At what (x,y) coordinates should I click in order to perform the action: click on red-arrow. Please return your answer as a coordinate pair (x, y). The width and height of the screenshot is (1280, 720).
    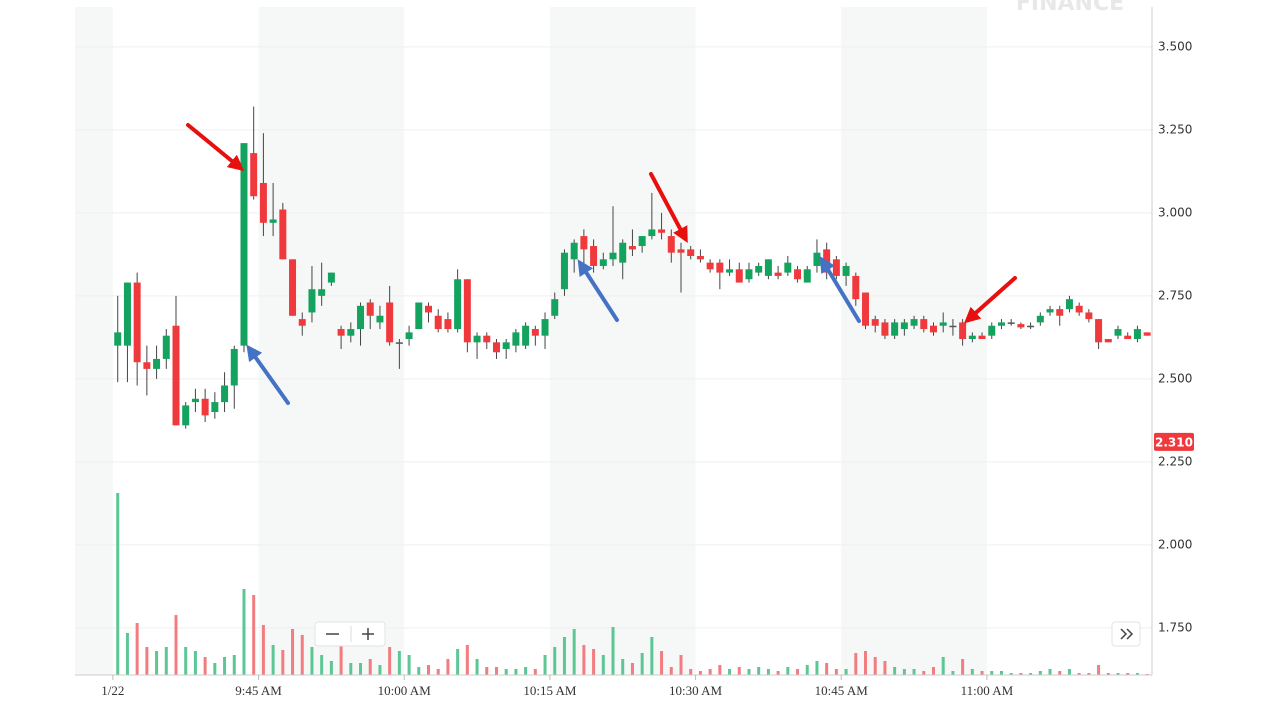
    Looking at the image, I should click on (668, 208).